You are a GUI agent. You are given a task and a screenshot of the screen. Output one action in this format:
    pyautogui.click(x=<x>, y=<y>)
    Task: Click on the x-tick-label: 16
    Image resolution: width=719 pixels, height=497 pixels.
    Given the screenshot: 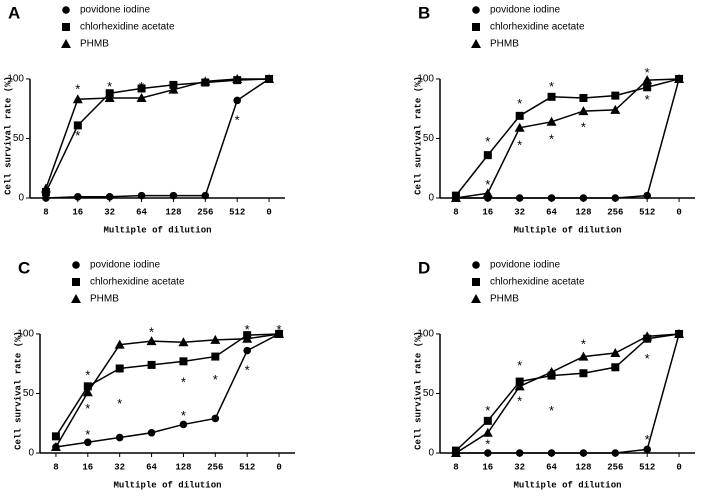 What is the action you would take?
    pyautogui.click(x=487, y=212)
    